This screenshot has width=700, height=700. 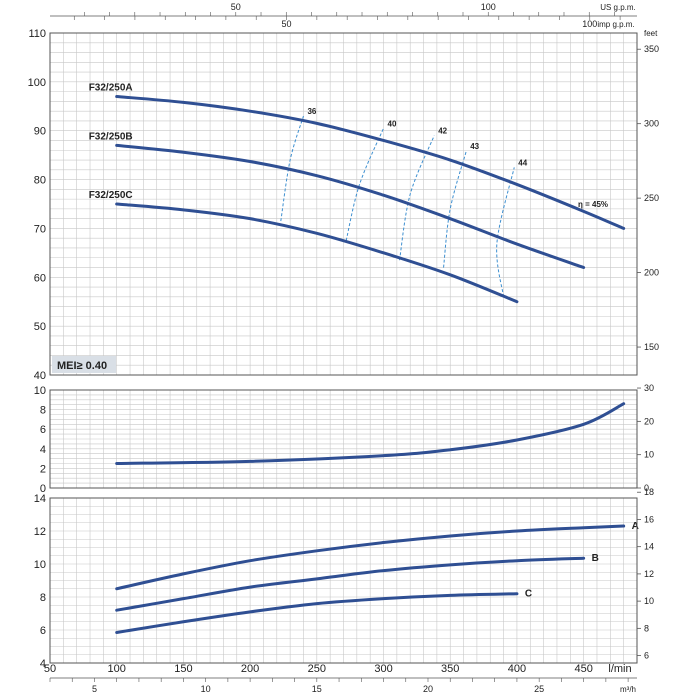 I want to click on curve-label-F32/250A: F32/250A, so click(x=111, y=88).